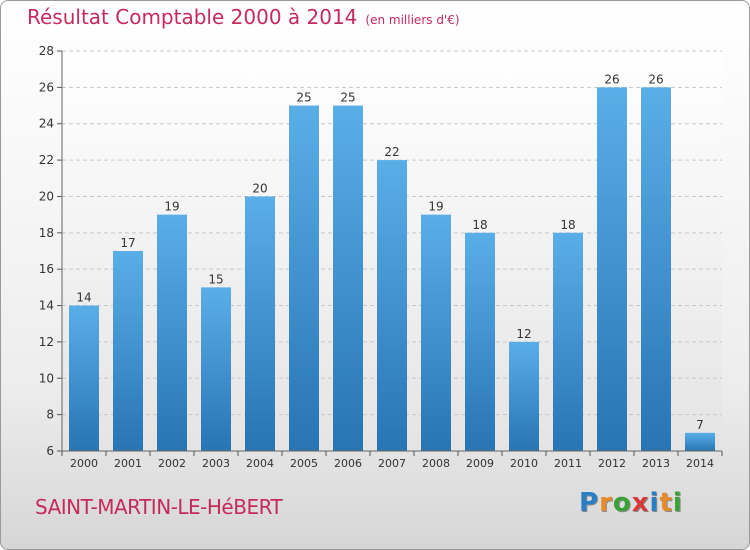  I want to click on y-tick-label: 20, so click(46, 196).